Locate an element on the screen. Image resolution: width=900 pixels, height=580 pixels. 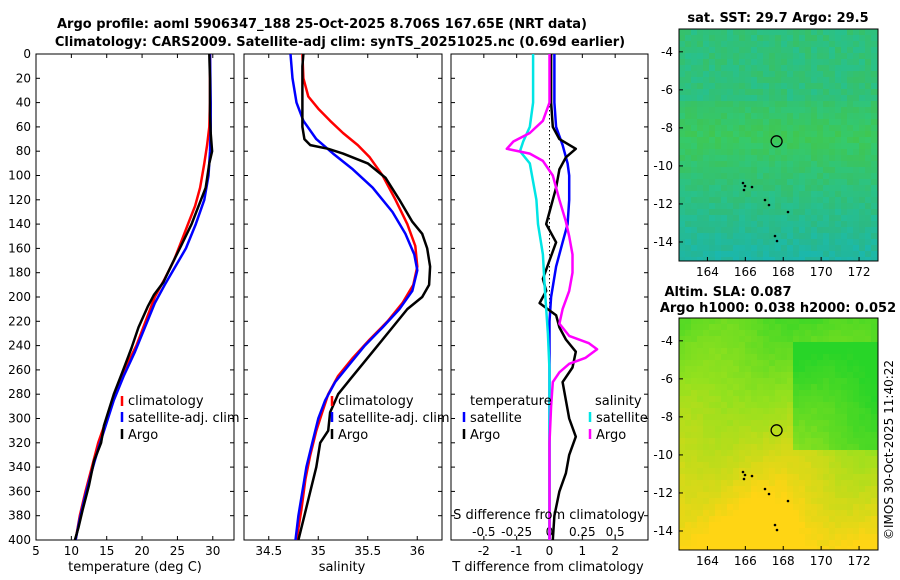
x-tick-label: 30 is located at coordinates (212, 551).